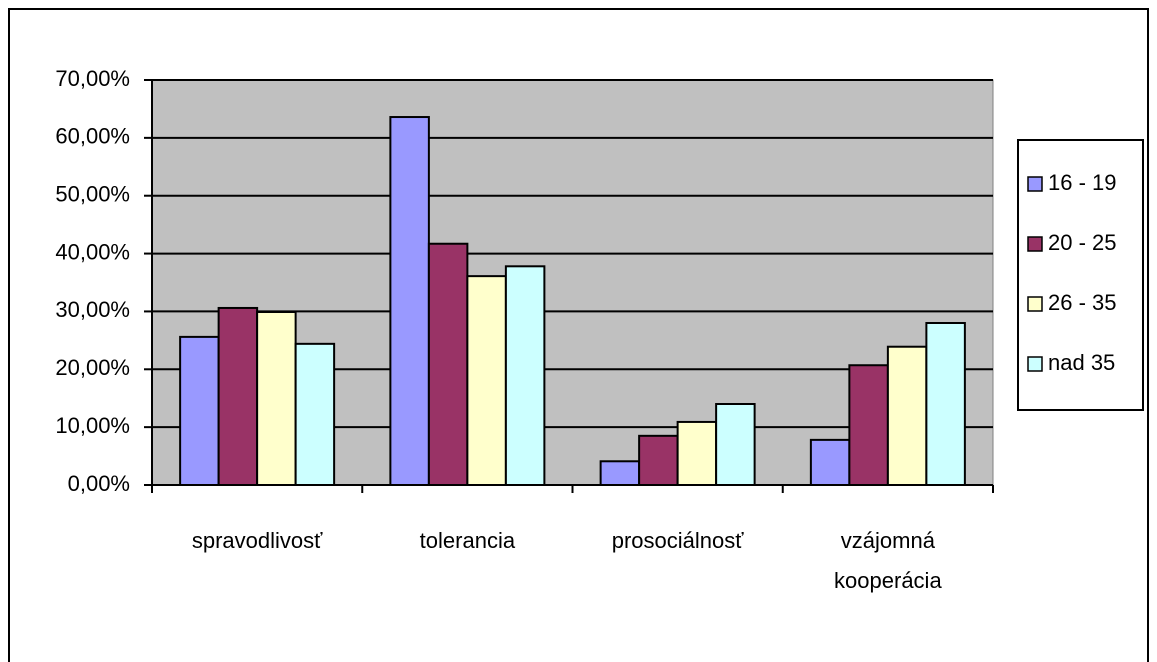  I want to click on legend-label: nad 35, so click(1081, 362).